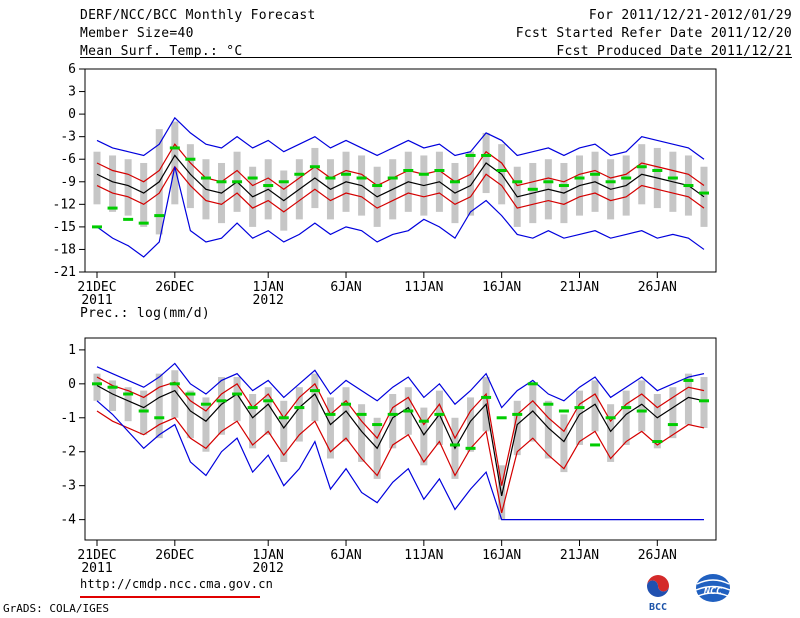 The height and width of the screenshot is (618, 800). I want to click on footer-logos: BCC NCC, so click(689, 593).